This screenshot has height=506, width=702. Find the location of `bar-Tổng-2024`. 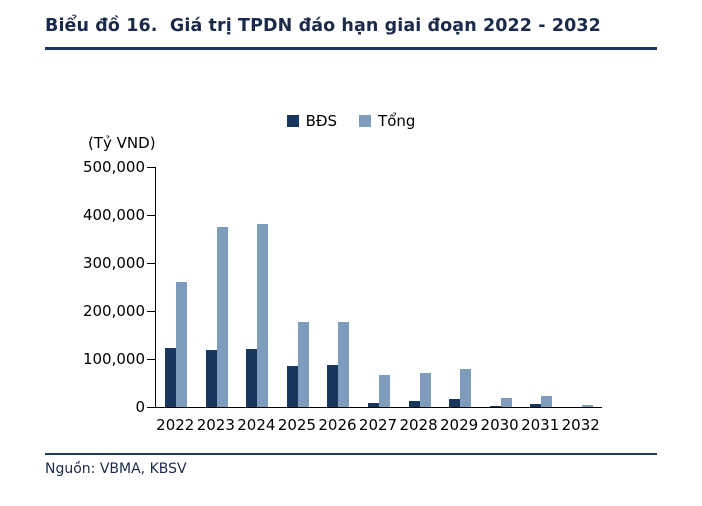

bar-Tổng-2024 is located at coordinates (263, 315).